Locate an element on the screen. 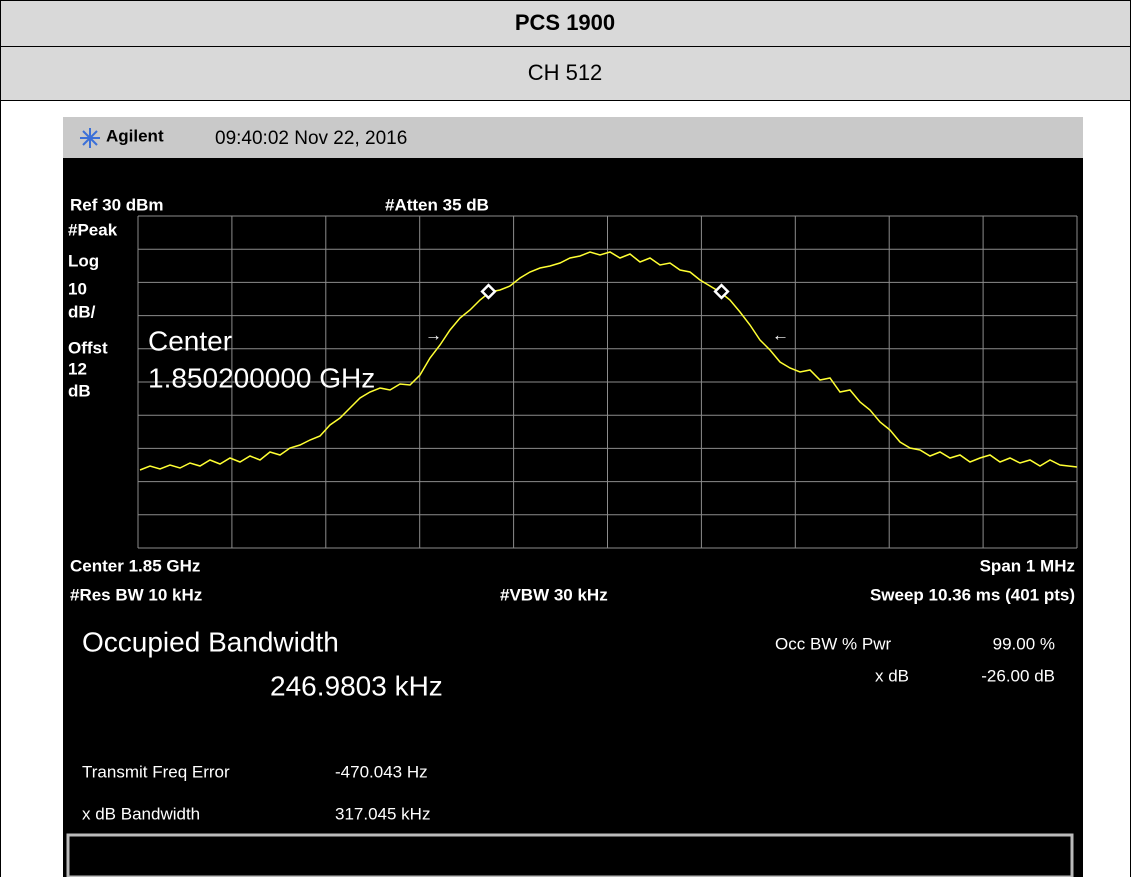 The height and width of the screenshot is (882, 1131). channel: CH 512 is located at coordinates (565, 72).